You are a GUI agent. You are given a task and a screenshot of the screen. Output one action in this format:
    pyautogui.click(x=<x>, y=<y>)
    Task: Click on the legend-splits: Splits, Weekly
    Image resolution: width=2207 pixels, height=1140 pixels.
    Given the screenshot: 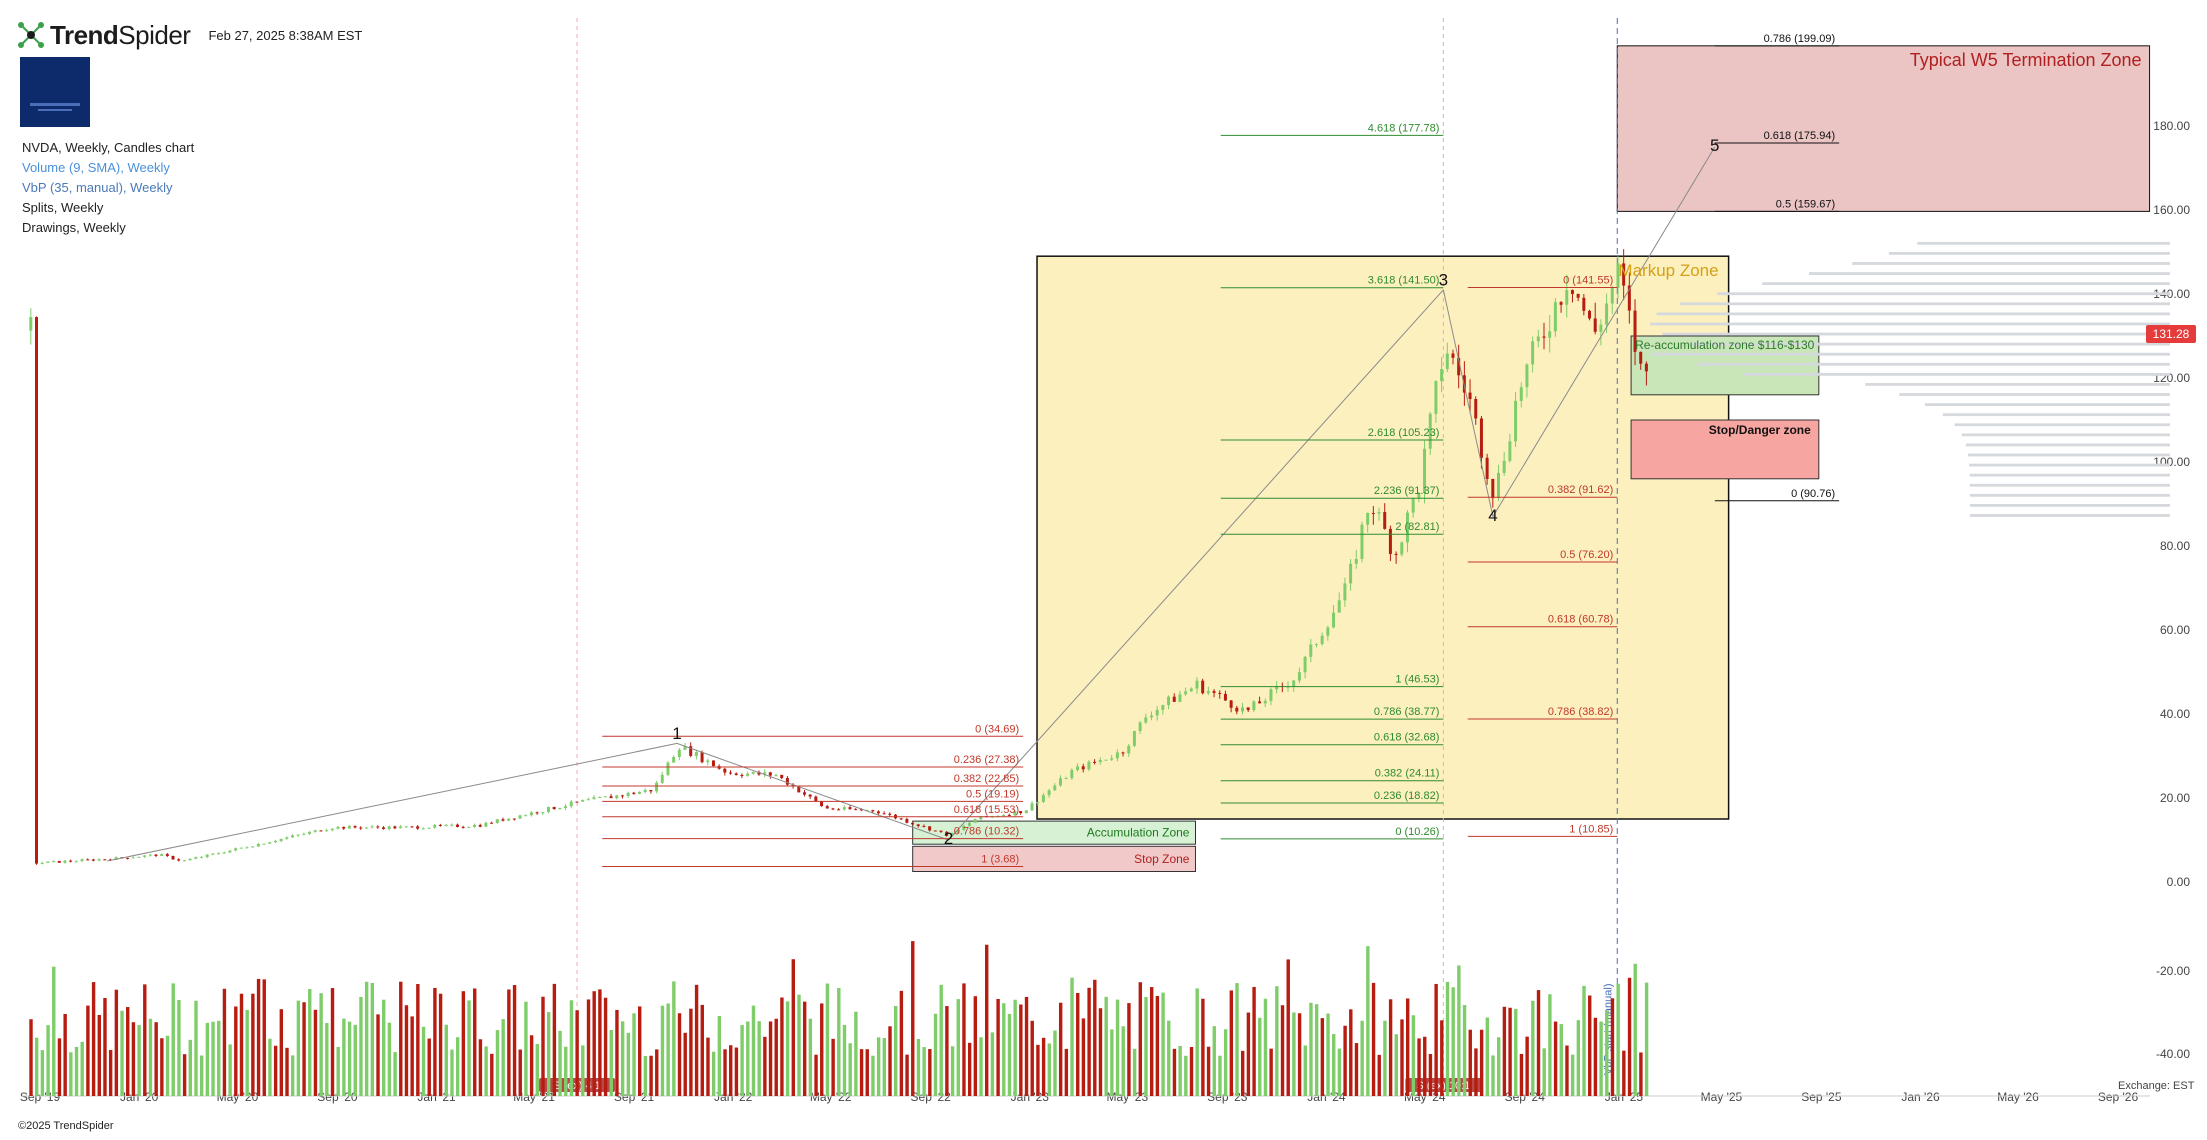 What is the action you would take?
    pyautogui.click(x=63, y=207)
    